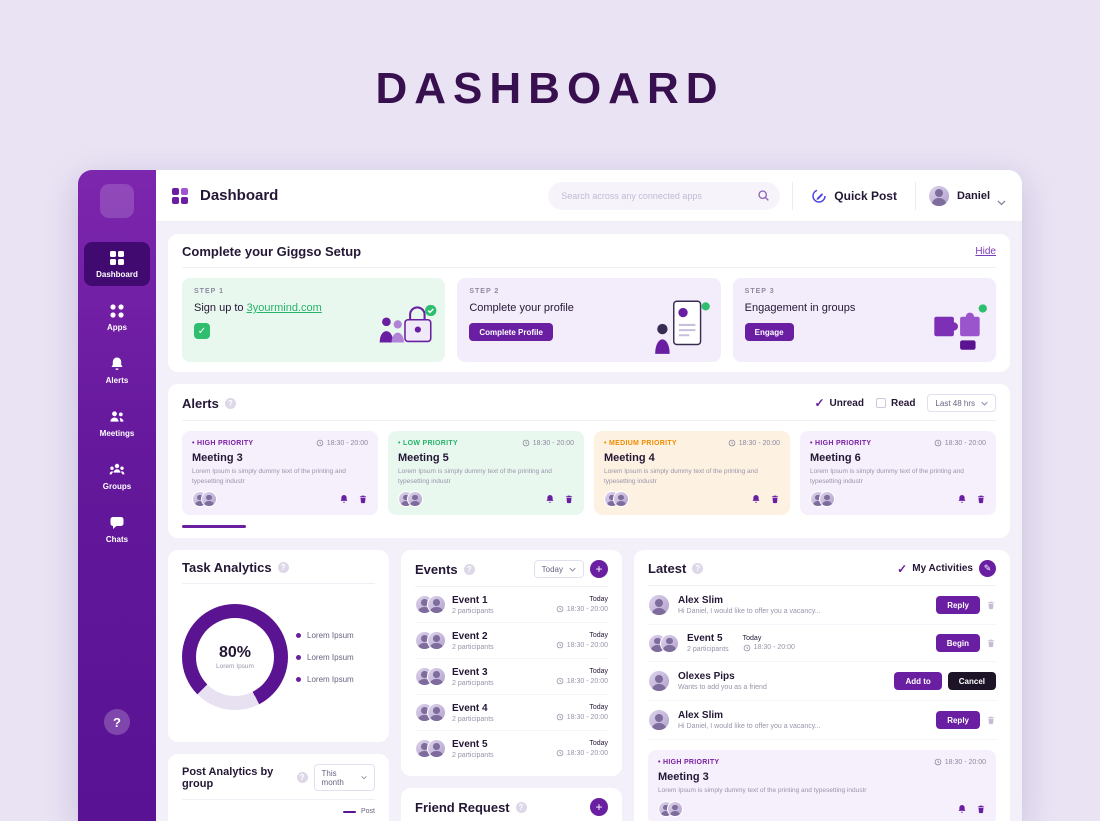 Image resolution: width=1100 pixels, height=821 pixels. I want to click on user-name: Daniel, so click(973, 195).